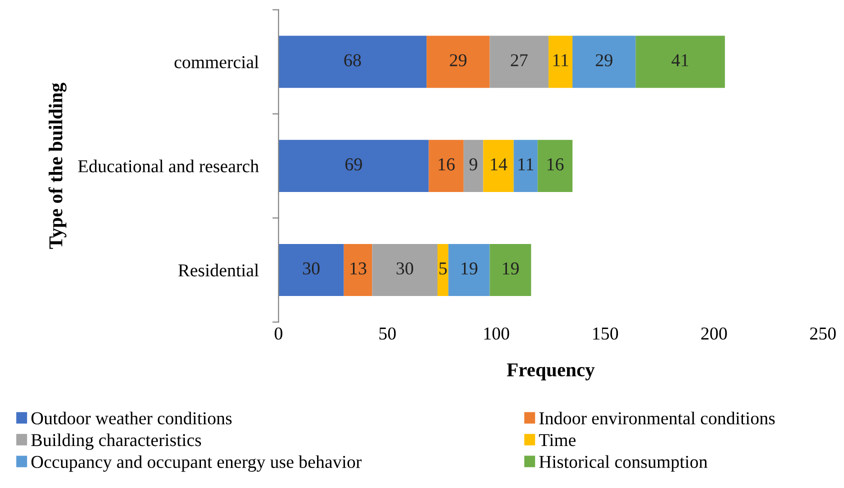 The height and width of the screenshot is (488, 844). Describe the element at coordinates (387, 333) in the screenshot. I see `x-tick-label: 50` at that location.